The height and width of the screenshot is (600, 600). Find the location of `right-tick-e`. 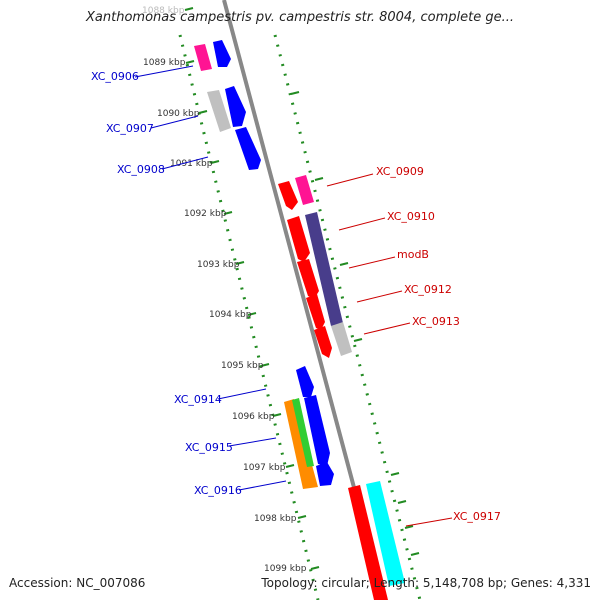

right-tick-e is located at coordinates (395, 474).